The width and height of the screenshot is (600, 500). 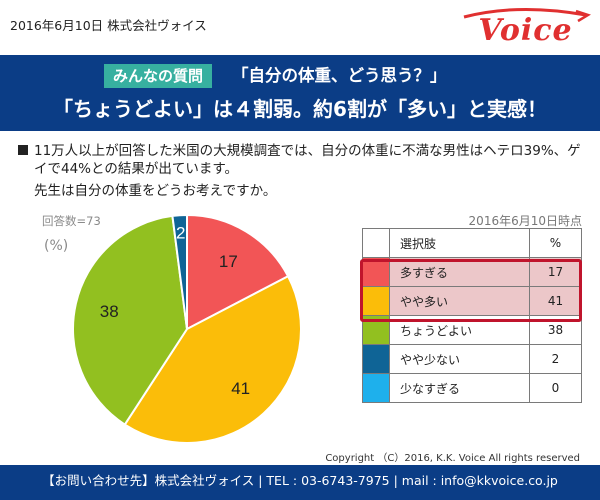 I want to click on answer-value-2: 38, so click(x=555, y=330).